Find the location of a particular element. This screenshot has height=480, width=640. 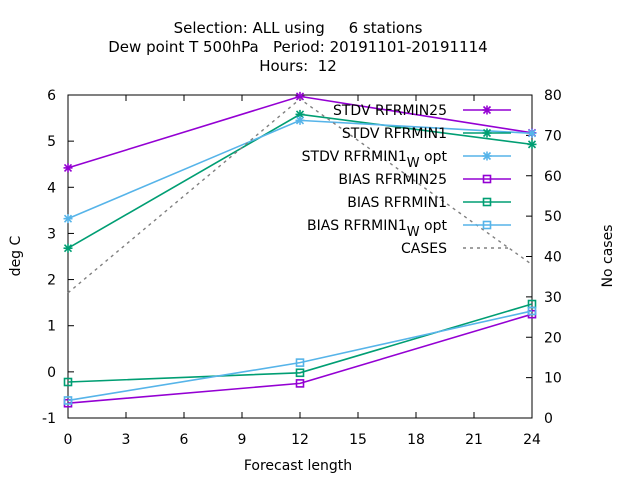

legend-item: BIAS RFRMIN1 is located at coordinates (429, 203).